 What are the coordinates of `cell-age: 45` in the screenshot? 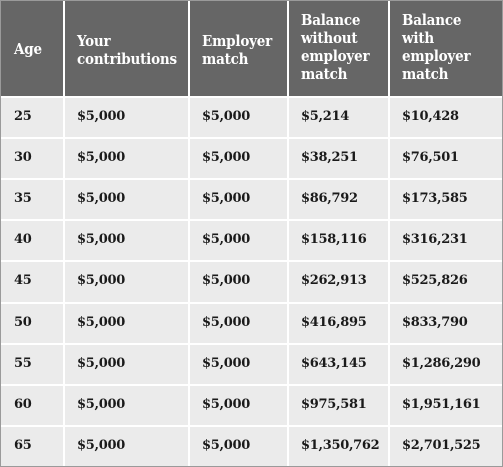 It's located at (23, 280).